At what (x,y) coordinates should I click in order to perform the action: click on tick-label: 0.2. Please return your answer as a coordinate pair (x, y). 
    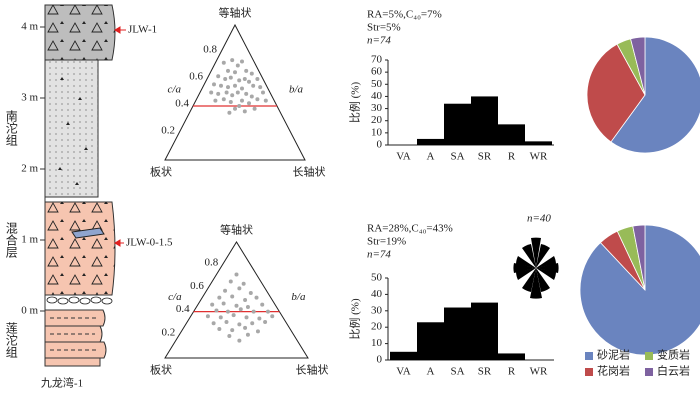
    Looking at the image, I should click on (169, 332).